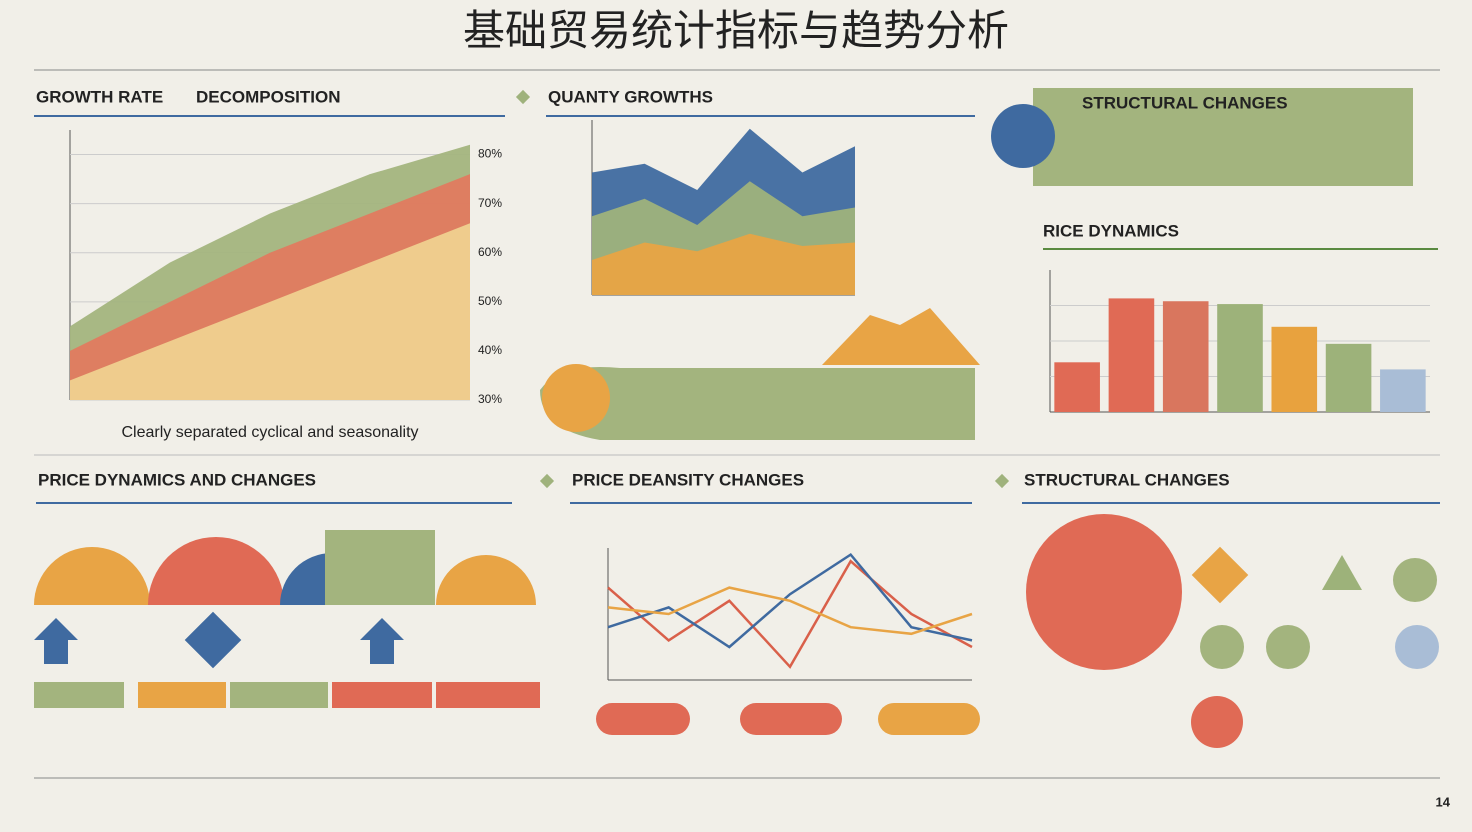 The width and height of the screenshot is (1472, 832). What do you see at coordinates (901, 336) in the screenshot?
I see `mountain` at bounding box center [901, 336].